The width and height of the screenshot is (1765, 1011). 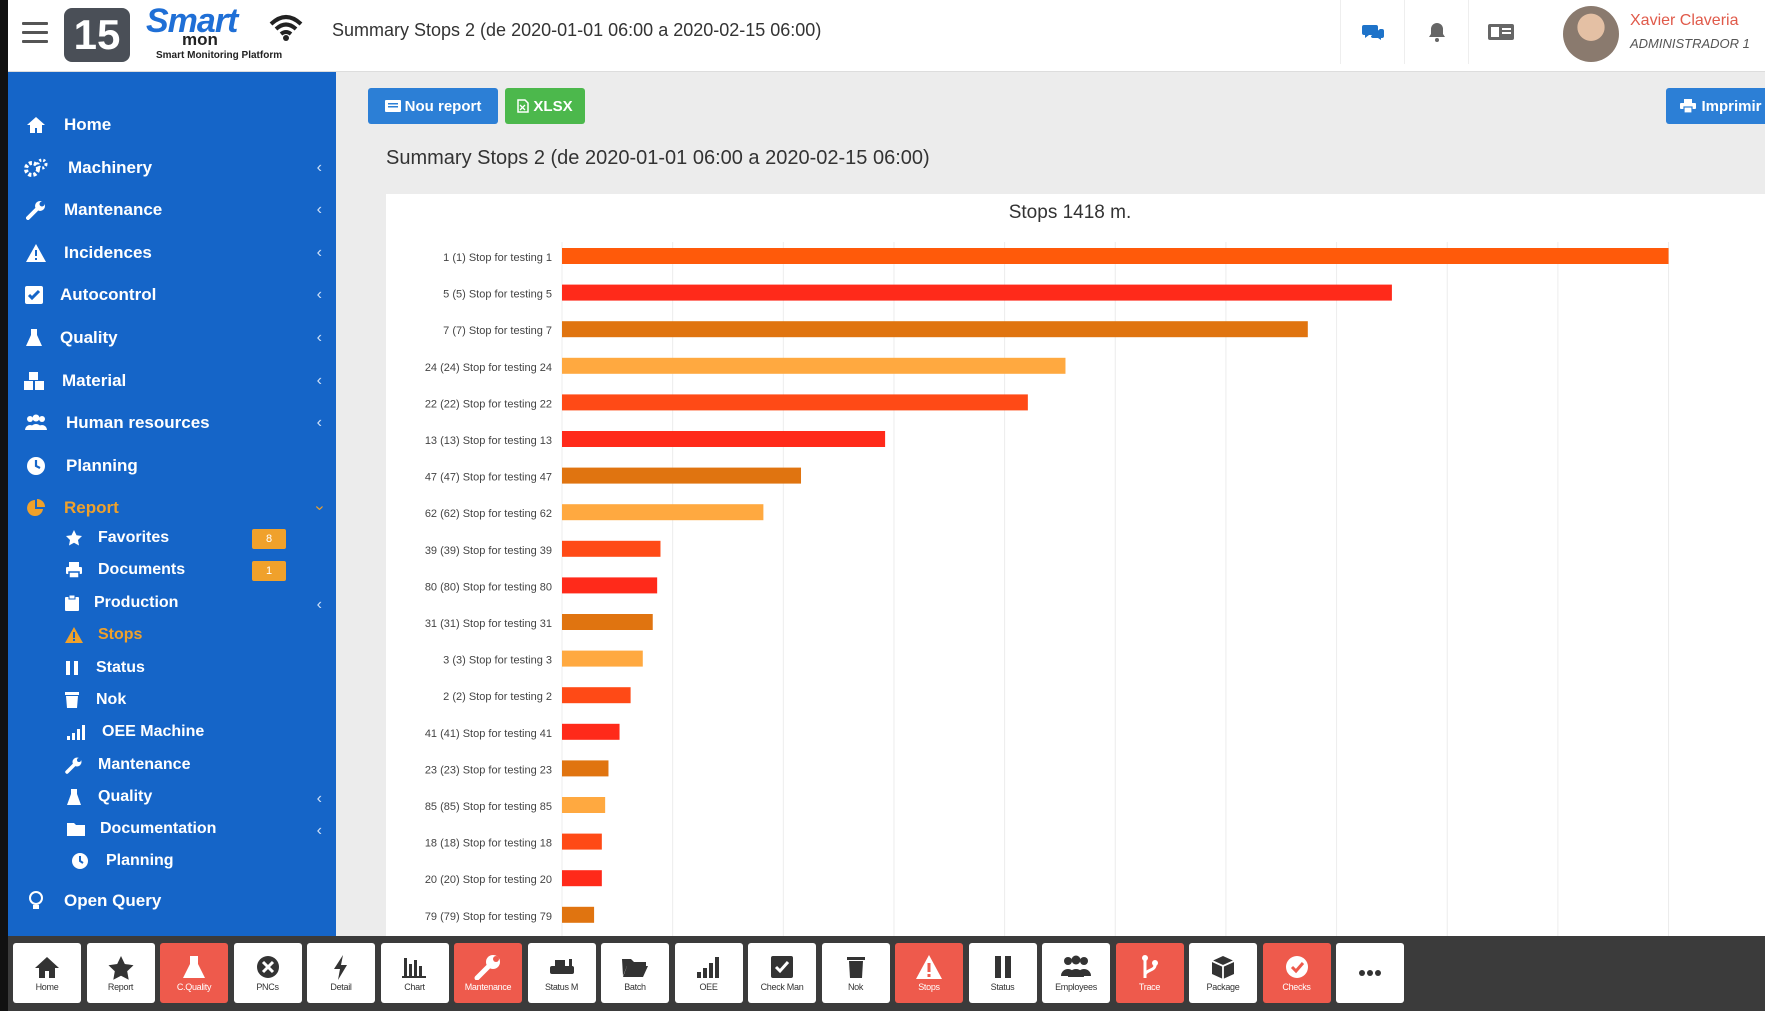 I want to click on print-icon, so click(x=74, y=570).